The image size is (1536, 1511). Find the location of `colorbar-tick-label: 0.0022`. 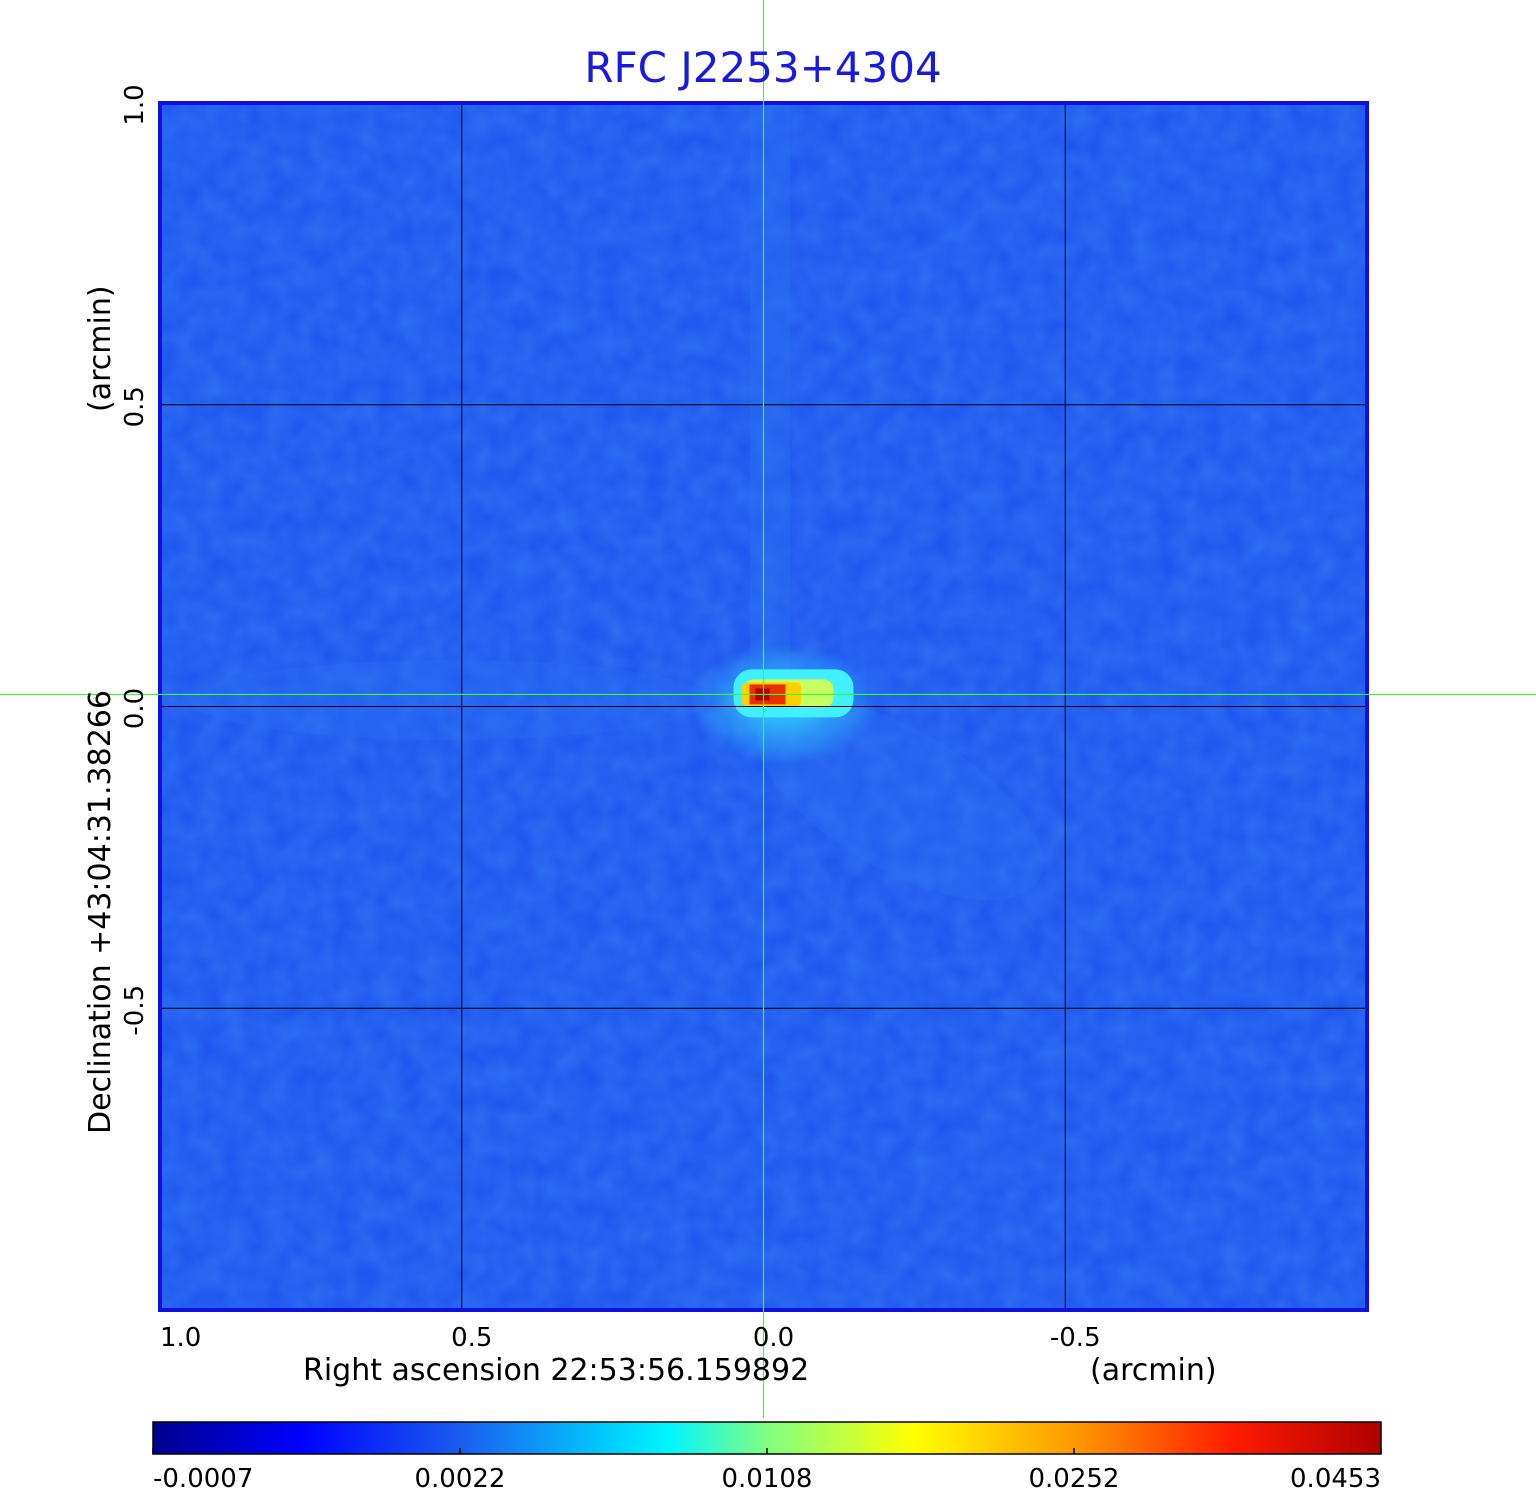

colorbar-tick-label: 0.0022 is located at coordinates (460, 1479).